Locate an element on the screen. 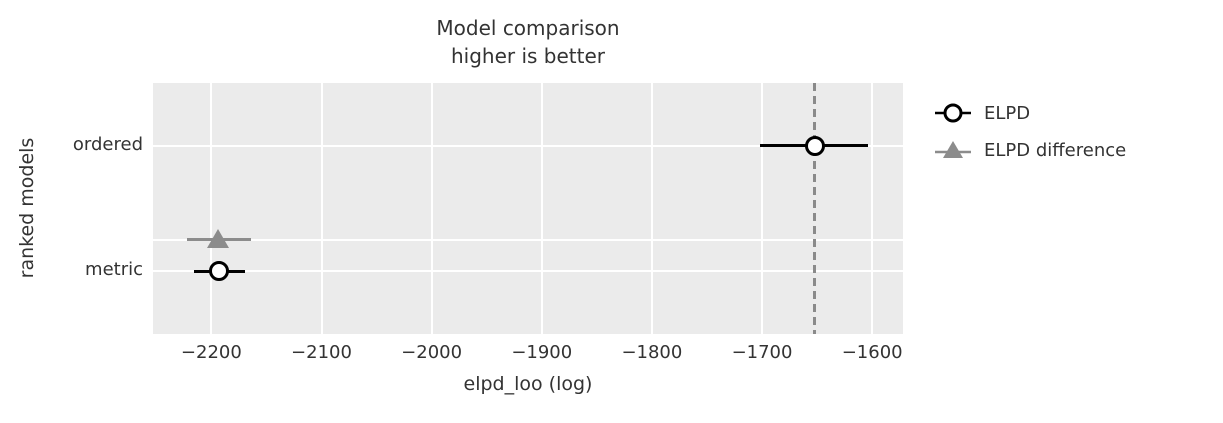 This screenshot has height=423, width=1223. legend-label-elpd: ELPD is located at coordinates (1007, 113).